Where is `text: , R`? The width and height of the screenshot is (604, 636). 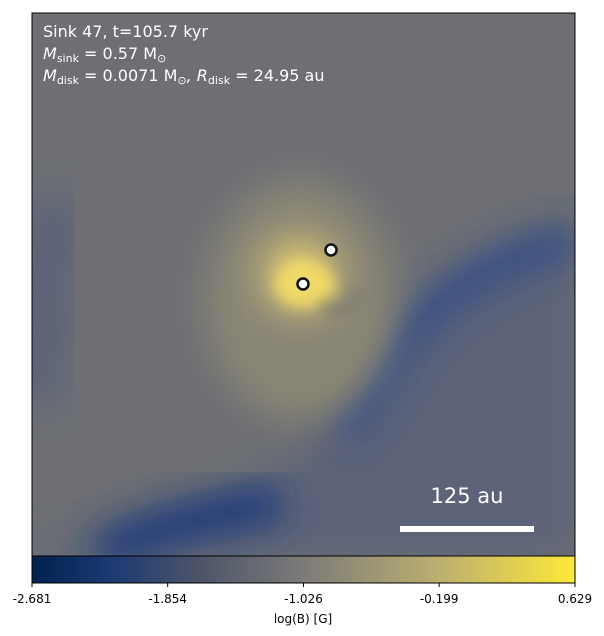
text: , R is located at coordinates (197, 75).